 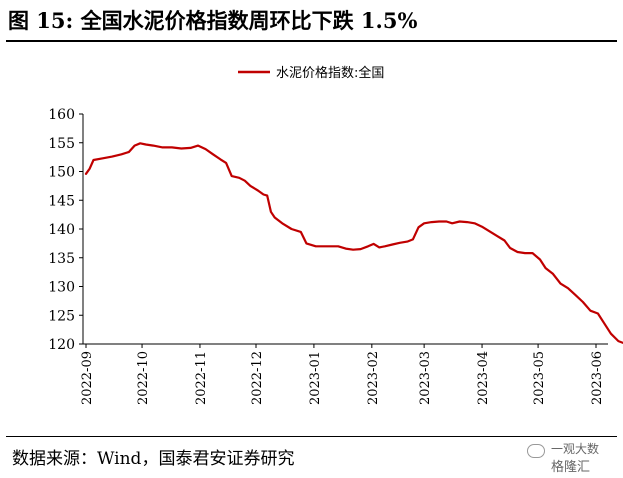 I want to click on figure-title: 图 15: 全国水泥价格指数周环比下跌 1.5%, so click(x=213, y=20).